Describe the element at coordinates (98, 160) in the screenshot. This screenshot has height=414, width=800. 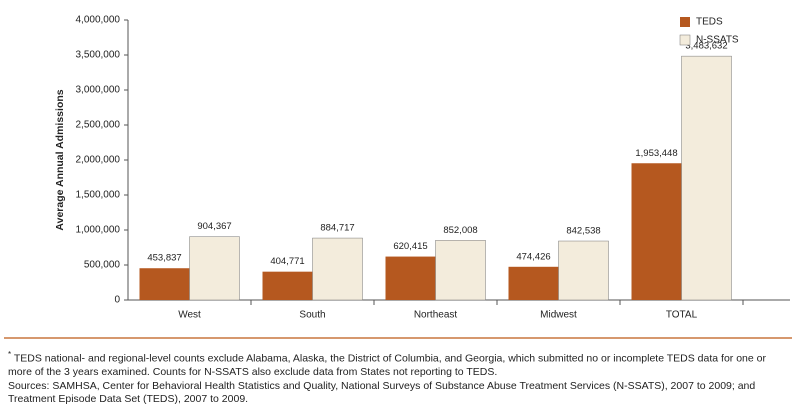
I see `y-tick-label: 2,000,000` at that location.